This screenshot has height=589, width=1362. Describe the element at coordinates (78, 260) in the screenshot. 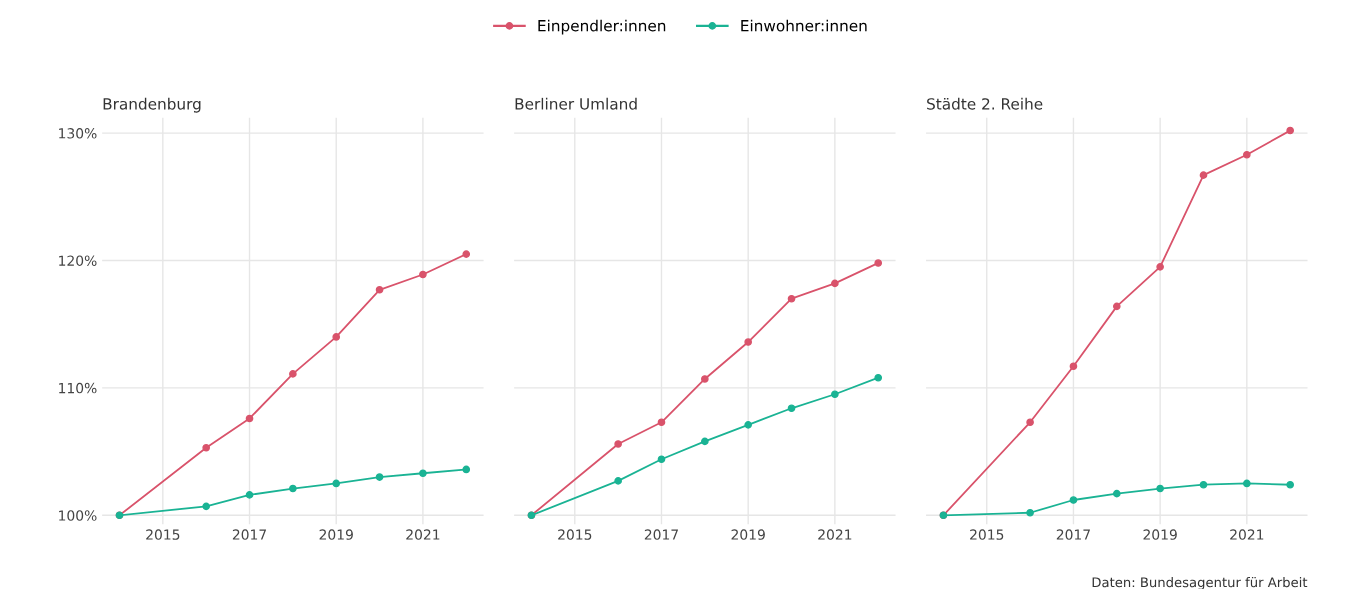

I see `y-tick-label: 120%` at that location.